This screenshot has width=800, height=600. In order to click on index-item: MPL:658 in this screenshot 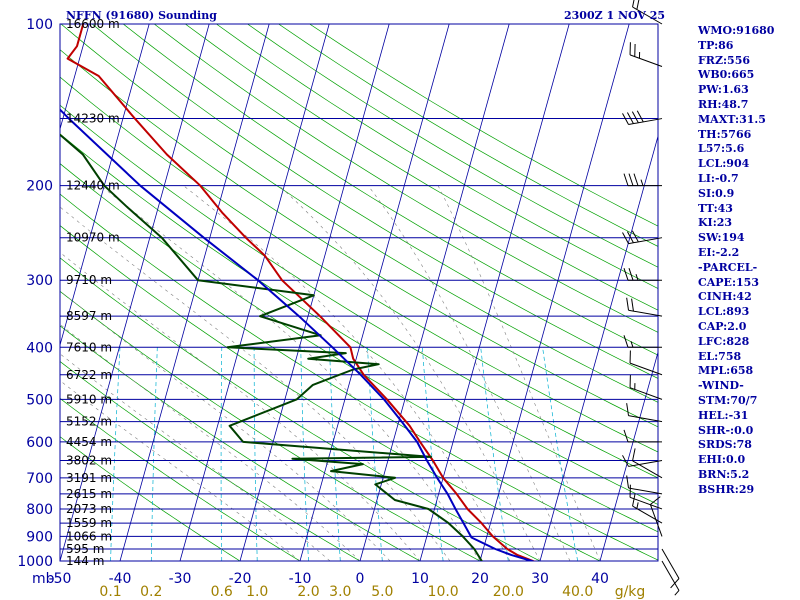, I will do `click(726, 371)`.